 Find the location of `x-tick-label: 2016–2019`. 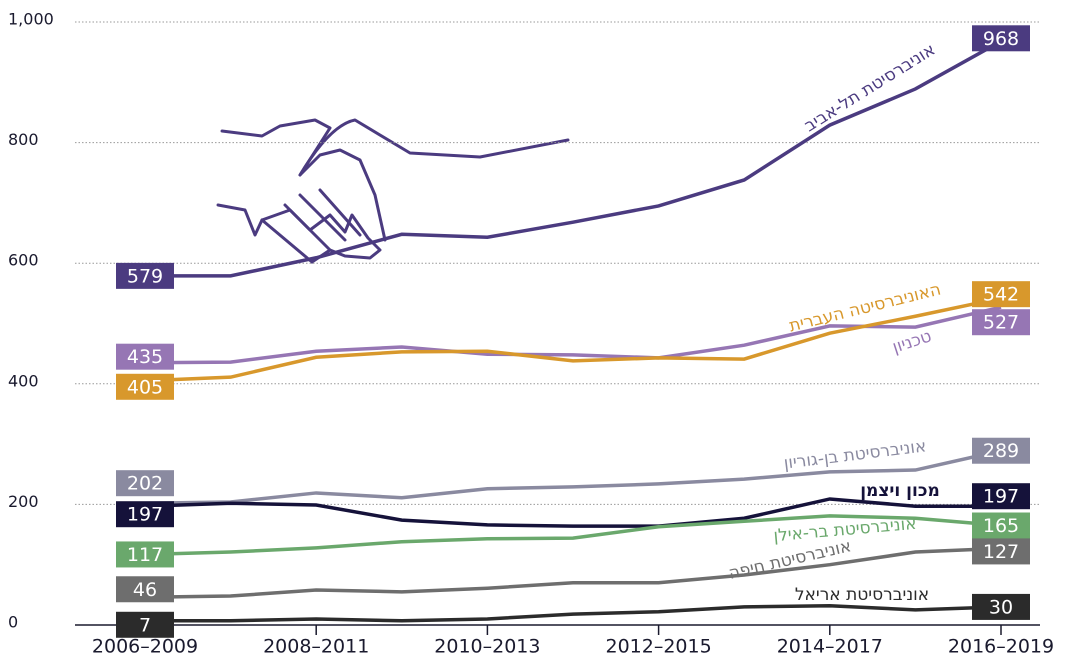

x-tick-label: 2016–2019 is located at coordinates (1001, 647).